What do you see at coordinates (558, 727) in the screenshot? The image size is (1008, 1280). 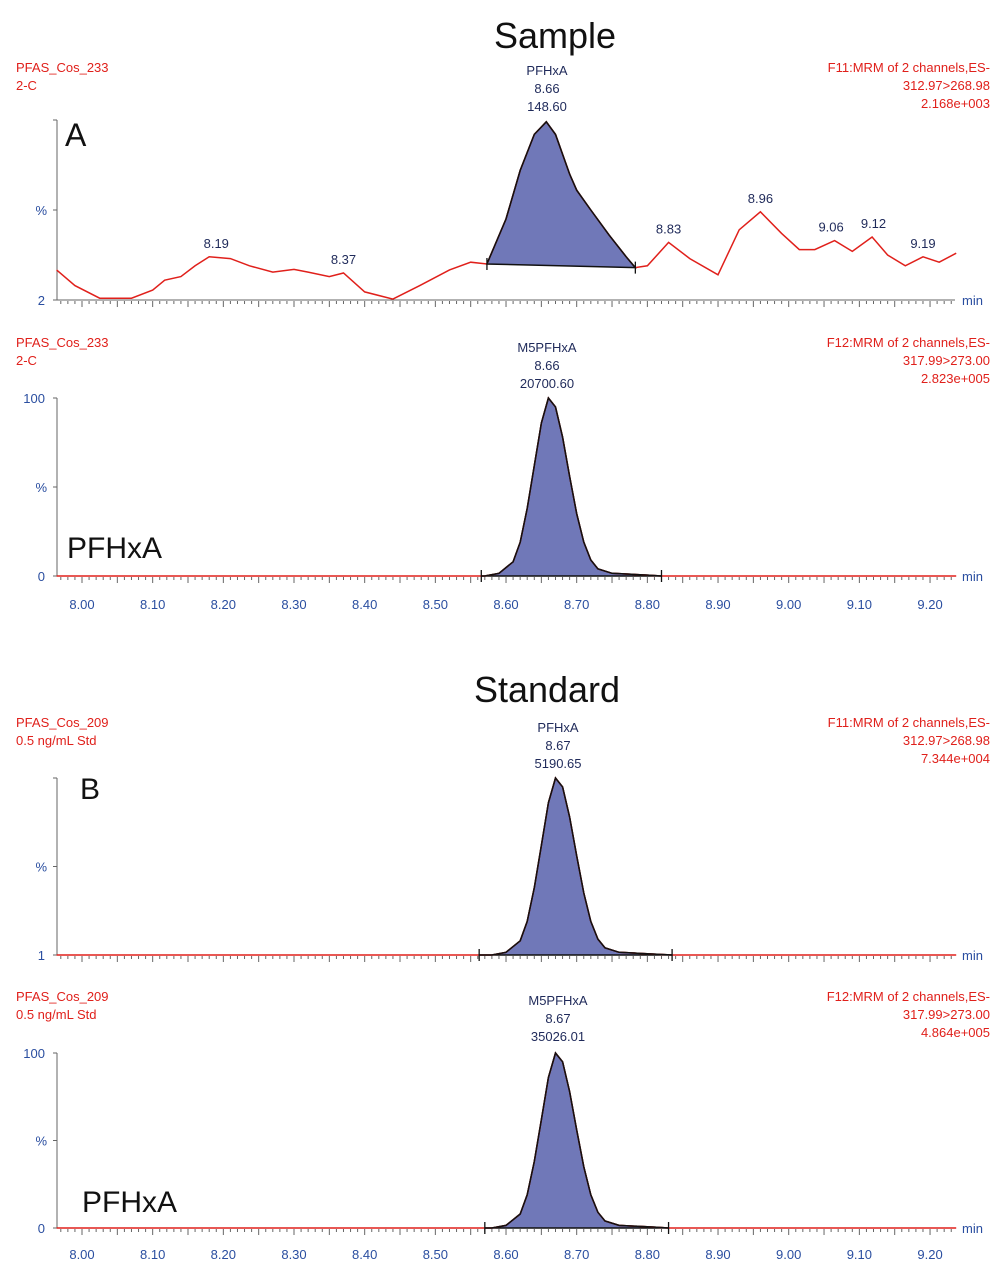 I see `peak-label: PFHxA` at bounding box center [558, 727].